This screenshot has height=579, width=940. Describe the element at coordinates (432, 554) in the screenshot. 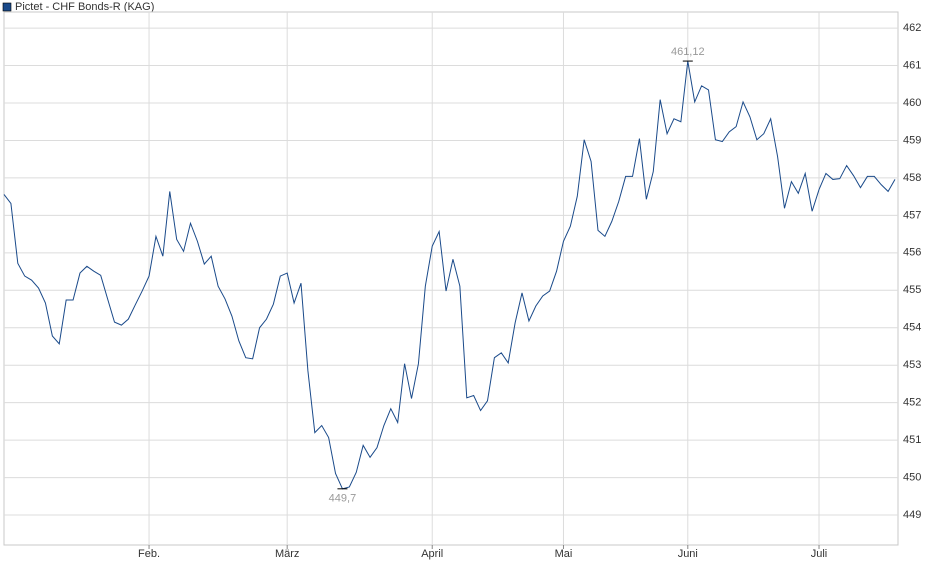

I see `x-tick-label: April` at that location.